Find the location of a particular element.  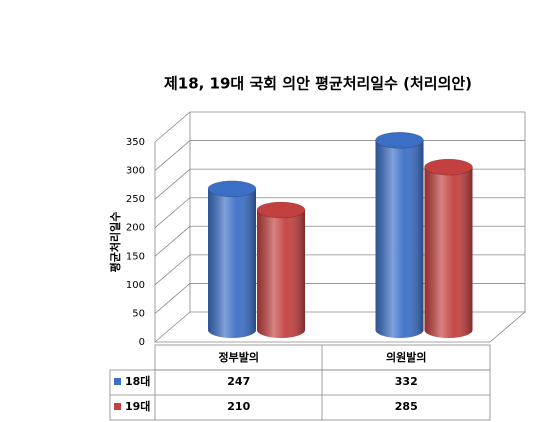

y-tick-label: 100 is located at coordinates (135, 285).